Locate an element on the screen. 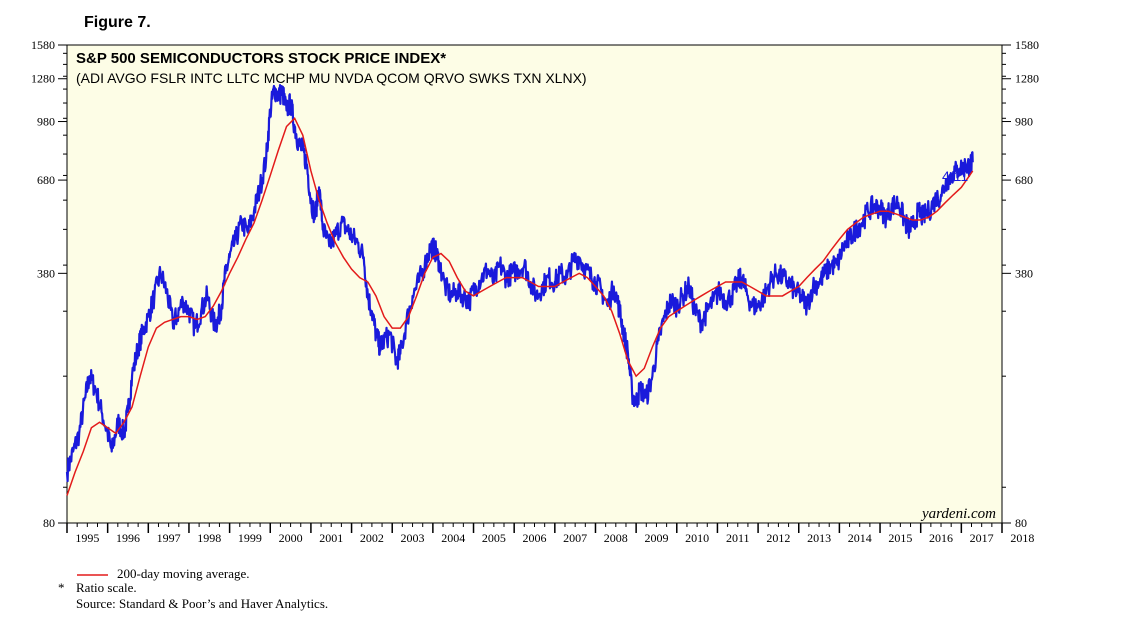  y-tick-label-left: 1280 is located at coordinates (43, 79).